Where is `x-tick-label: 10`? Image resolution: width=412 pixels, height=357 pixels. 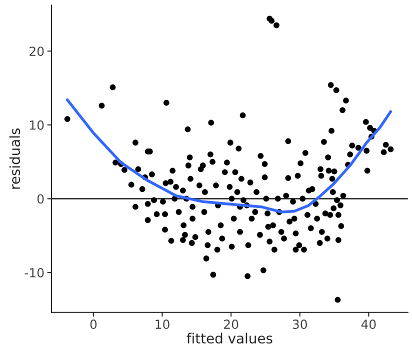 x-tick-label: 10 is located at coordinates (163, 324).